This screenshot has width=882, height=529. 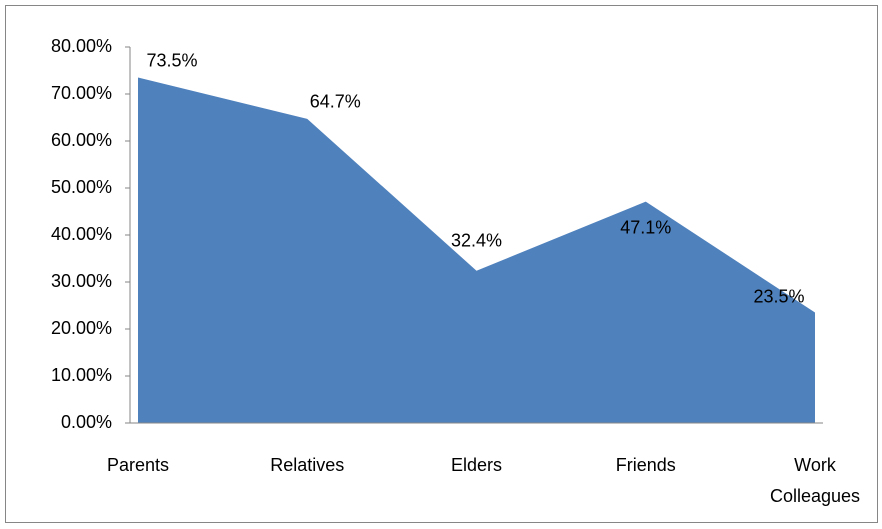 What do you see at coordinates (81, 281) in the screenshot?
I see `y-tick-label: 30.00%` at bounding box center [81, 281].